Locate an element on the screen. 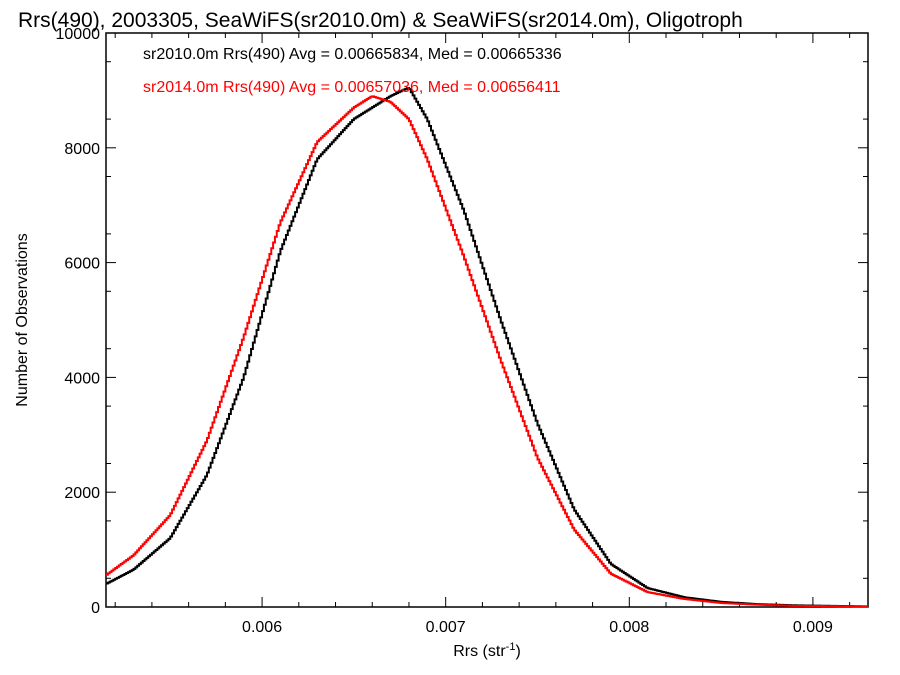  y-tick-label: 4000 is located at coordinates (82, 378).